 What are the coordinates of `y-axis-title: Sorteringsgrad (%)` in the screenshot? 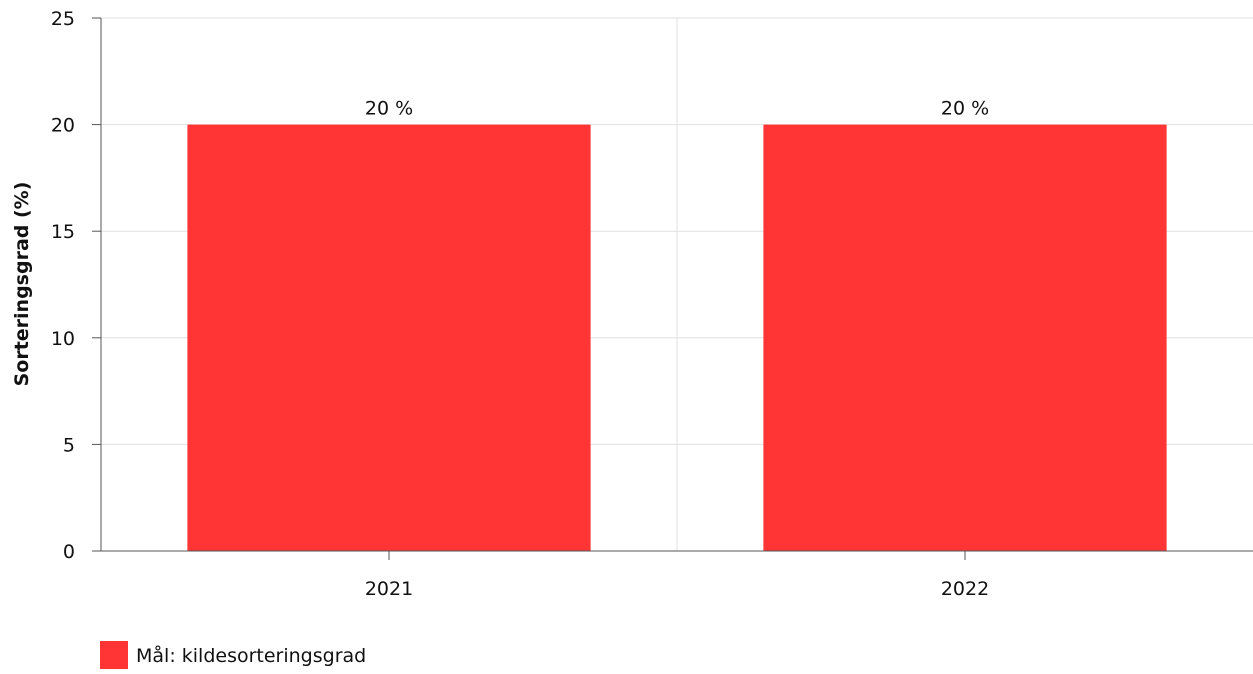 It's located at (22, 284).